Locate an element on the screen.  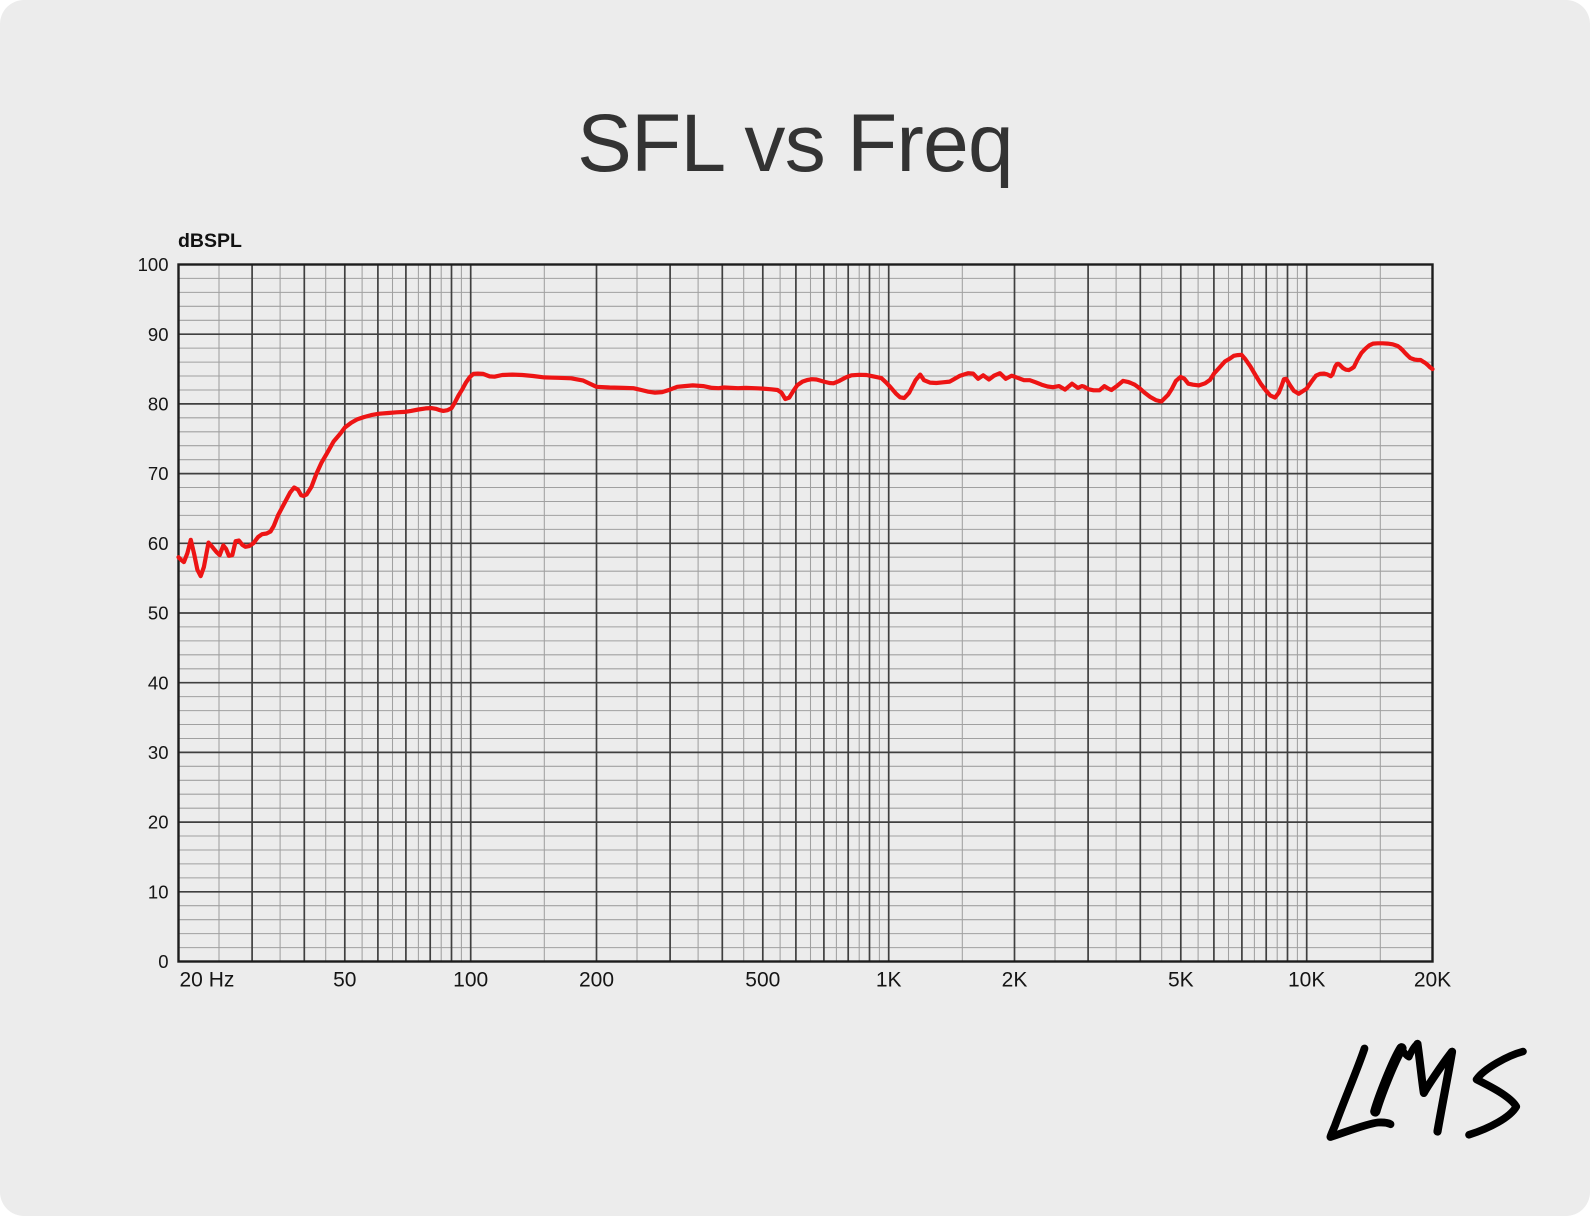
svg-text: 10K is located at coordinates (1306, 980).